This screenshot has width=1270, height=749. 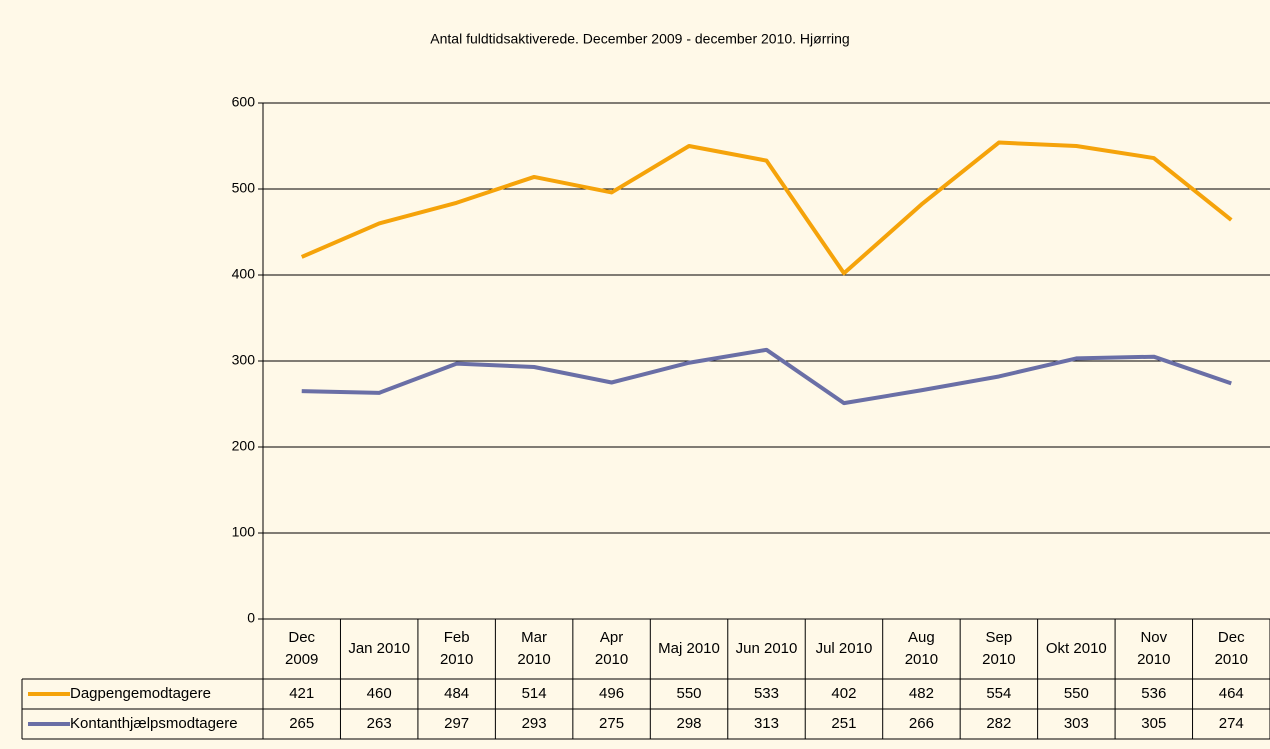 I want to click on table-value: 421, so click(x=302, y=693).